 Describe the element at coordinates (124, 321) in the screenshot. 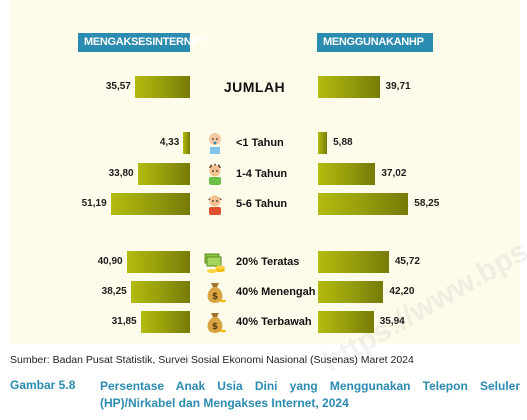

I see `value-label-internet: 31,85` at that location.